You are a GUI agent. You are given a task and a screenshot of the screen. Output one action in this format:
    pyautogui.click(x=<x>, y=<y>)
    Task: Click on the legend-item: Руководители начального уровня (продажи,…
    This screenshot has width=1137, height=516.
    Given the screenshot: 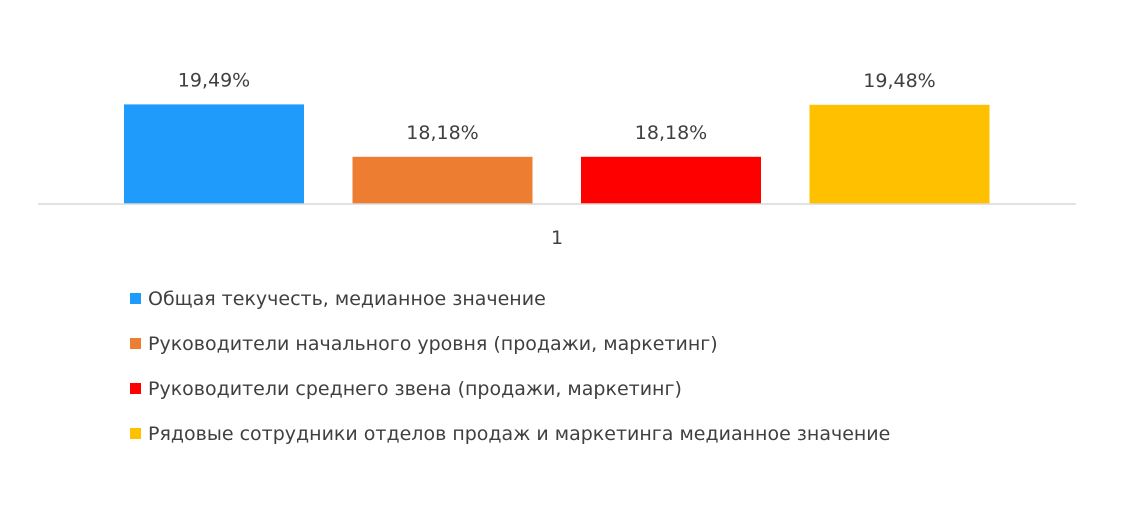 What is the action you would take?
    pyautogui.click(x=510, y=343)
    